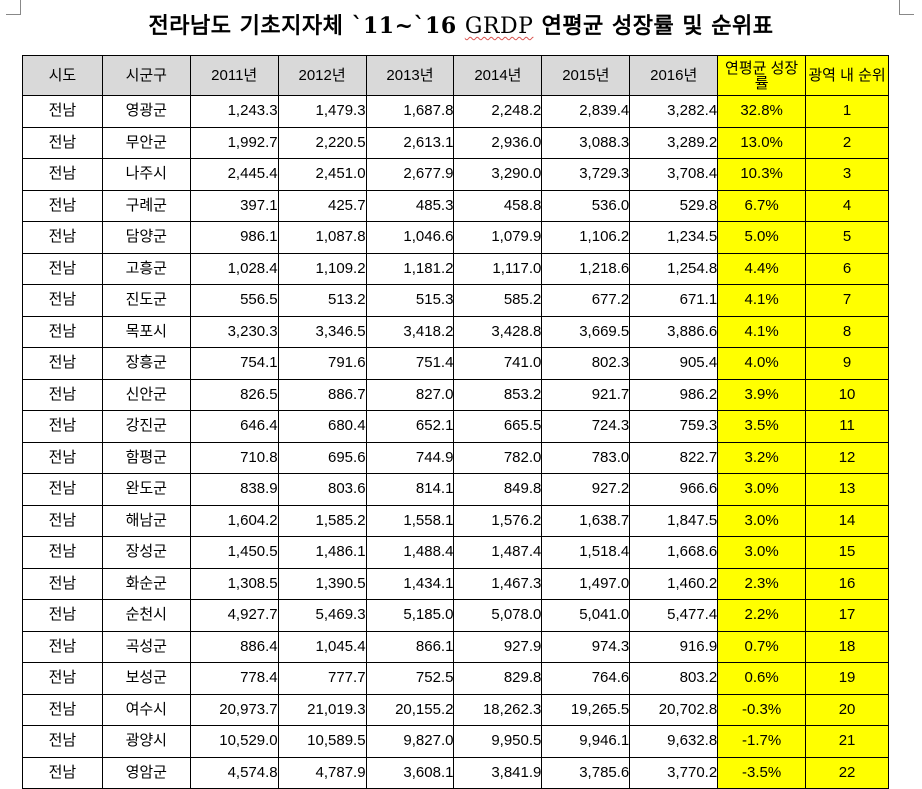 Image resolution: width=922 pixels, height=789 pixels. I want to click on cell-2013: 2,613.1, so click(410, 142).